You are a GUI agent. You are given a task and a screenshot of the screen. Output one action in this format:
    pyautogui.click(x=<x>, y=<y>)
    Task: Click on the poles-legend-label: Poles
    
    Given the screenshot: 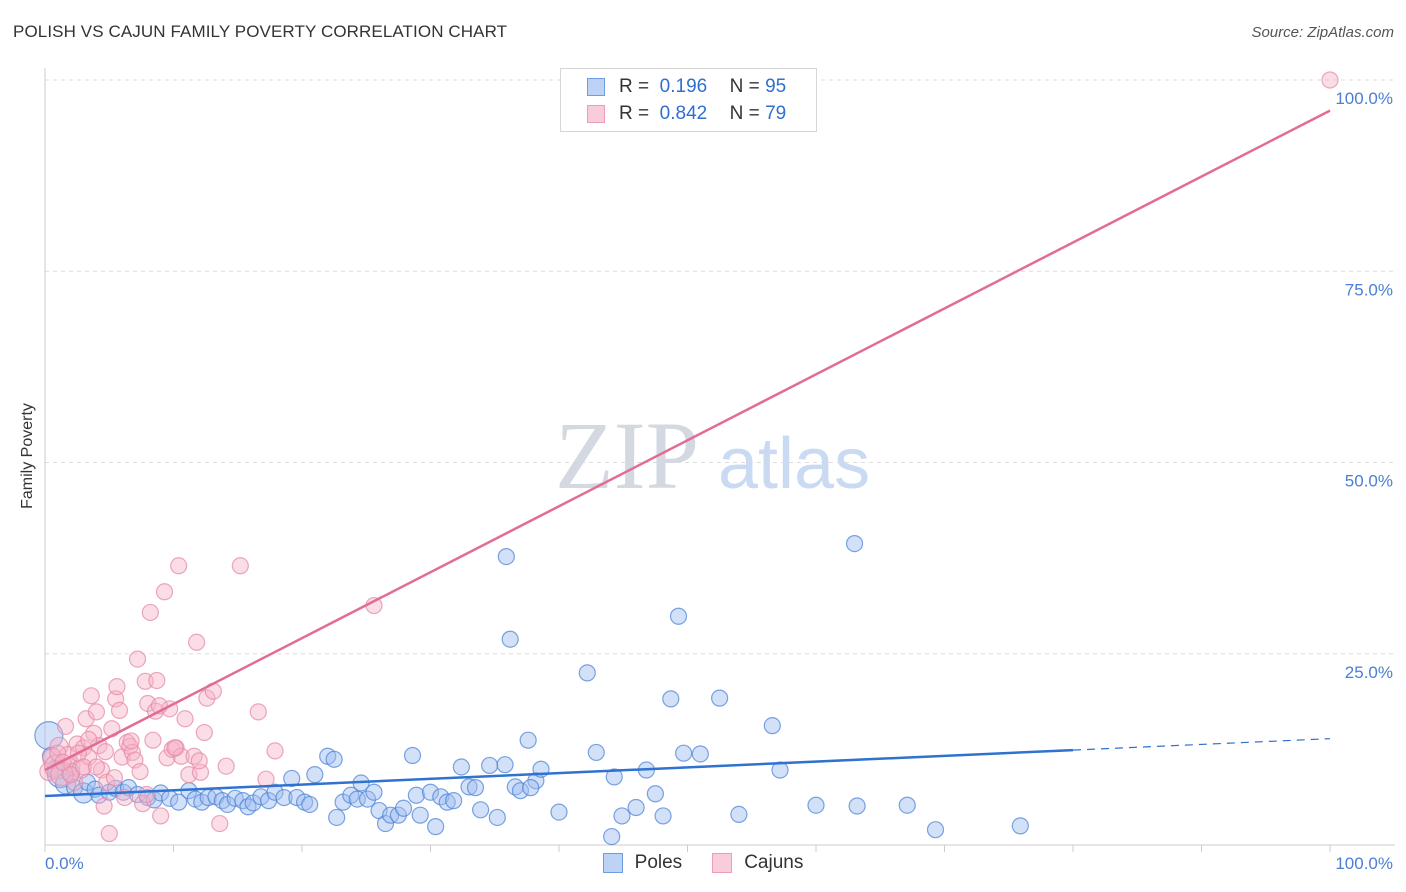 What is the action you would take?
    pyautogui.click(x=658, y=862)
    